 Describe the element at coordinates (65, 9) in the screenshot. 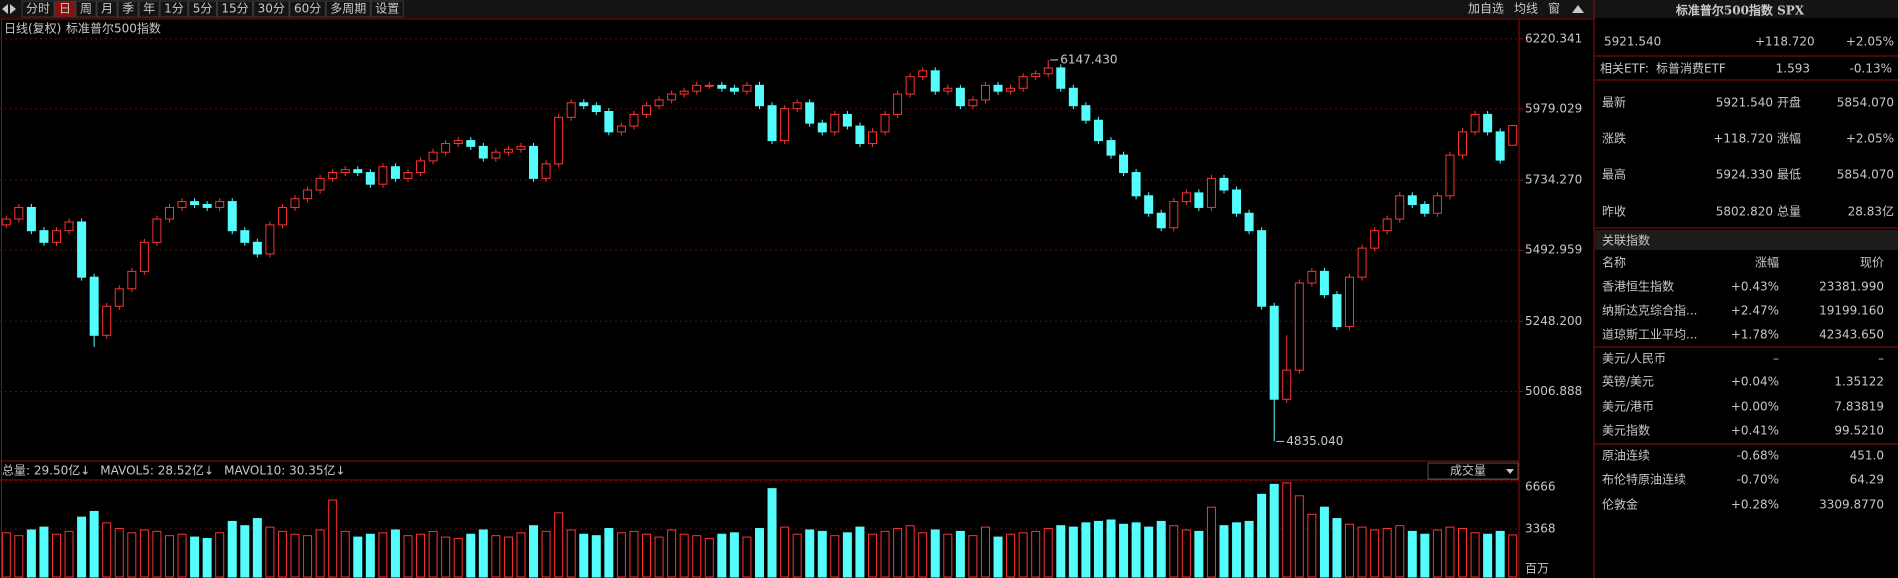

I see `period-tab: 日` at that location.